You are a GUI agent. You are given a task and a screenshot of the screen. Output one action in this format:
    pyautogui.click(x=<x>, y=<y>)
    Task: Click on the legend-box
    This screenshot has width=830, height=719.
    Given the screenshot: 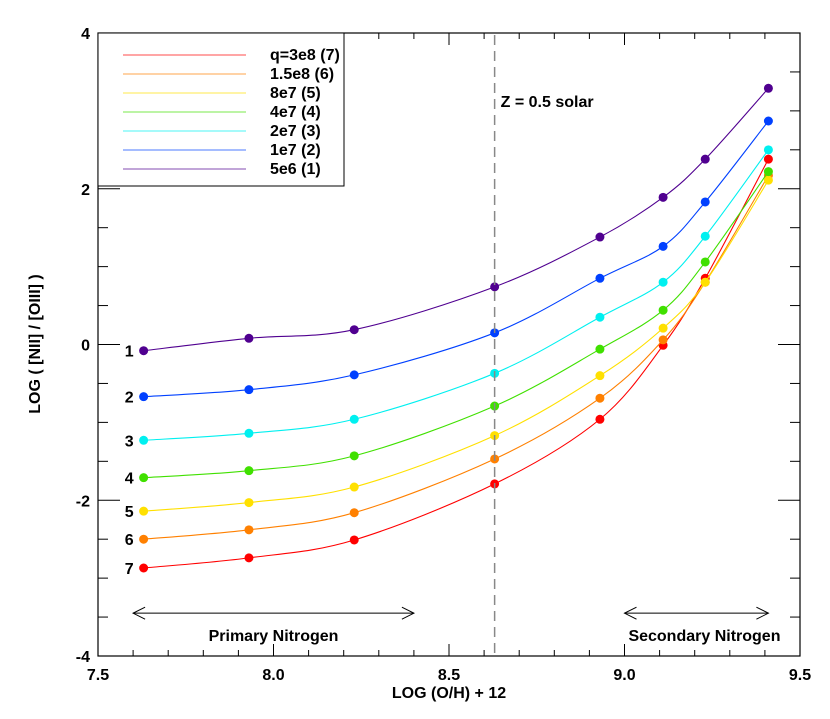 What is the action you would take?
    pyautogui.click(x=221, y=109)
    